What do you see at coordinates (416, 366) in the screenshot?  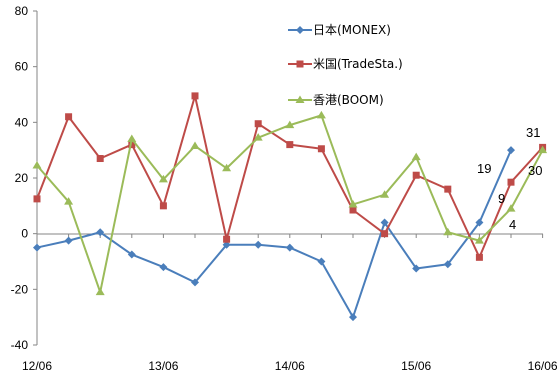 I see `x-tick-label: 15/06` at bounding box center [416, 366].